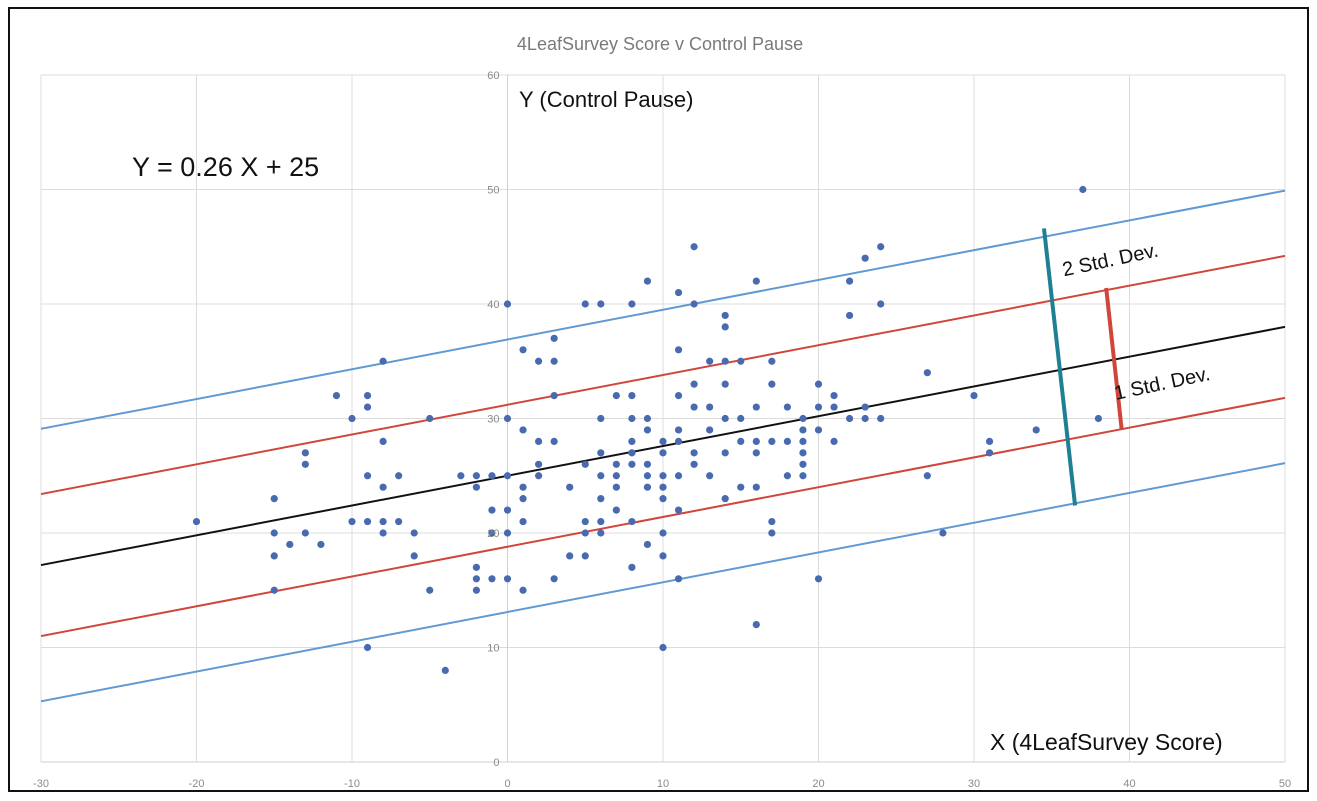  Describe the element at coordinates (1106, 742) in the screenshot. I see `x-axis-label: X (4LeafSurvey Score)` at that location.